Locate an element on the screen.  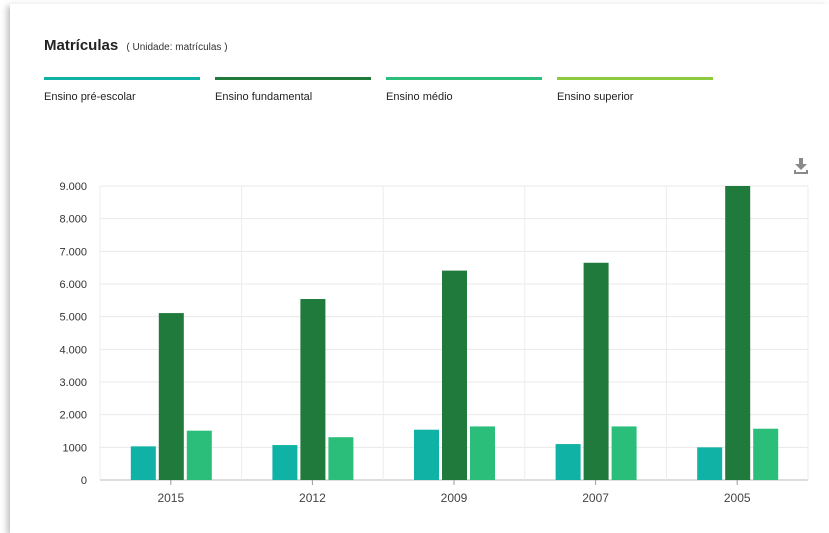
x-tick-label: 2005 is located at coordinates (737, 498).